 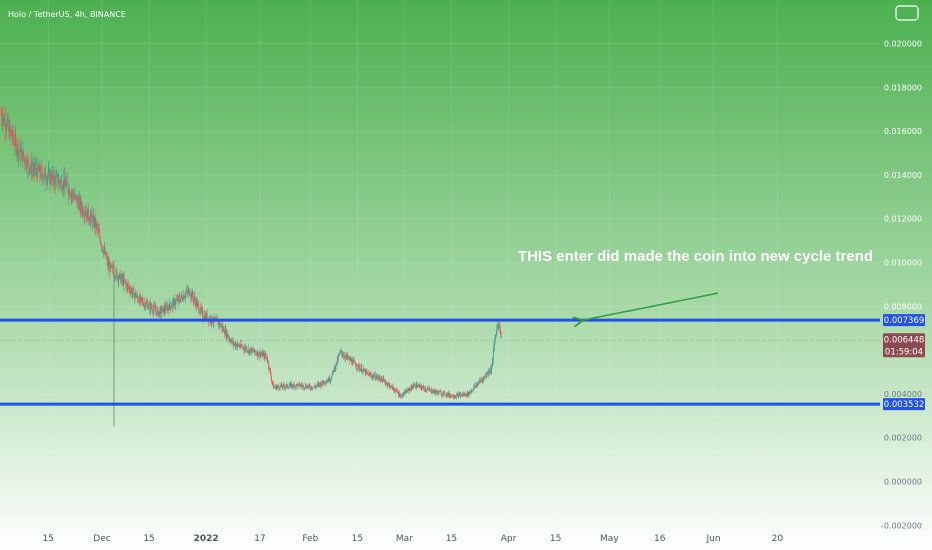 I want to click on arrow-line, so click(x=651, y=306).